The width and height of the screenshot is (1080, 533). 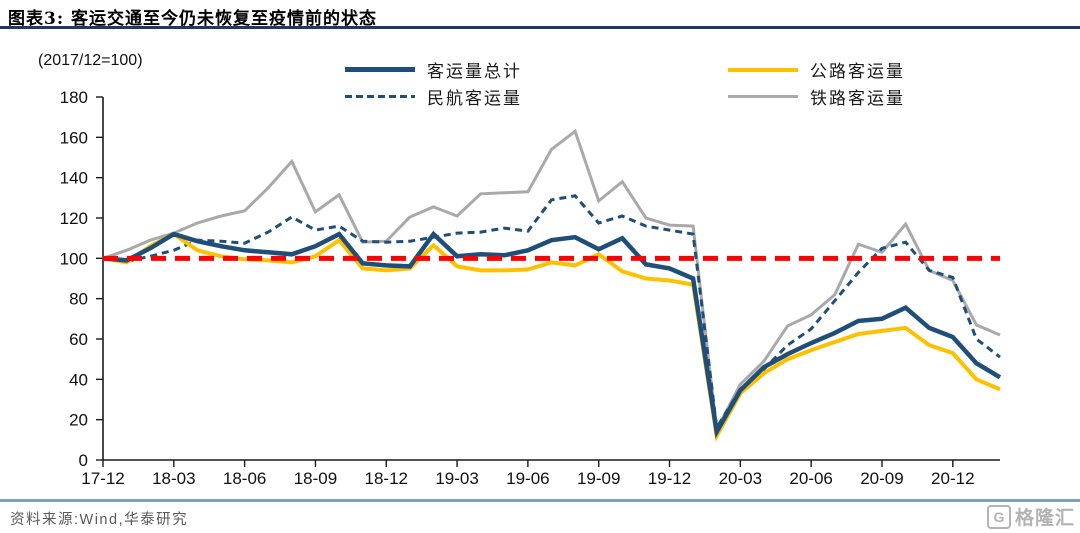 What do you see at coordinates (78, 379) in the screenshot?
I see `y-tick-label: 40` at bounding box center [78, 379].